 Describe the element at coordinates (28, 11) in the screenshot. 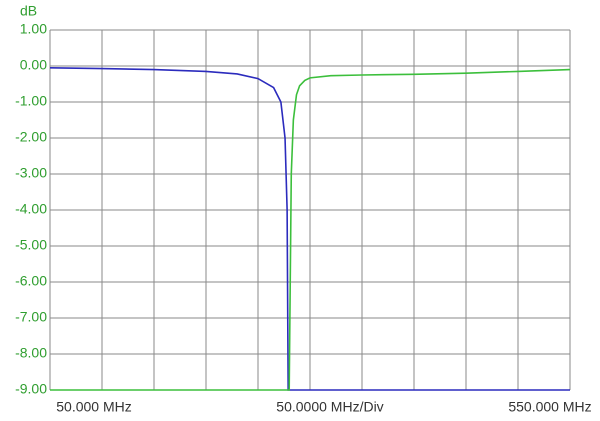

I see `y-unit: dB` at that location.